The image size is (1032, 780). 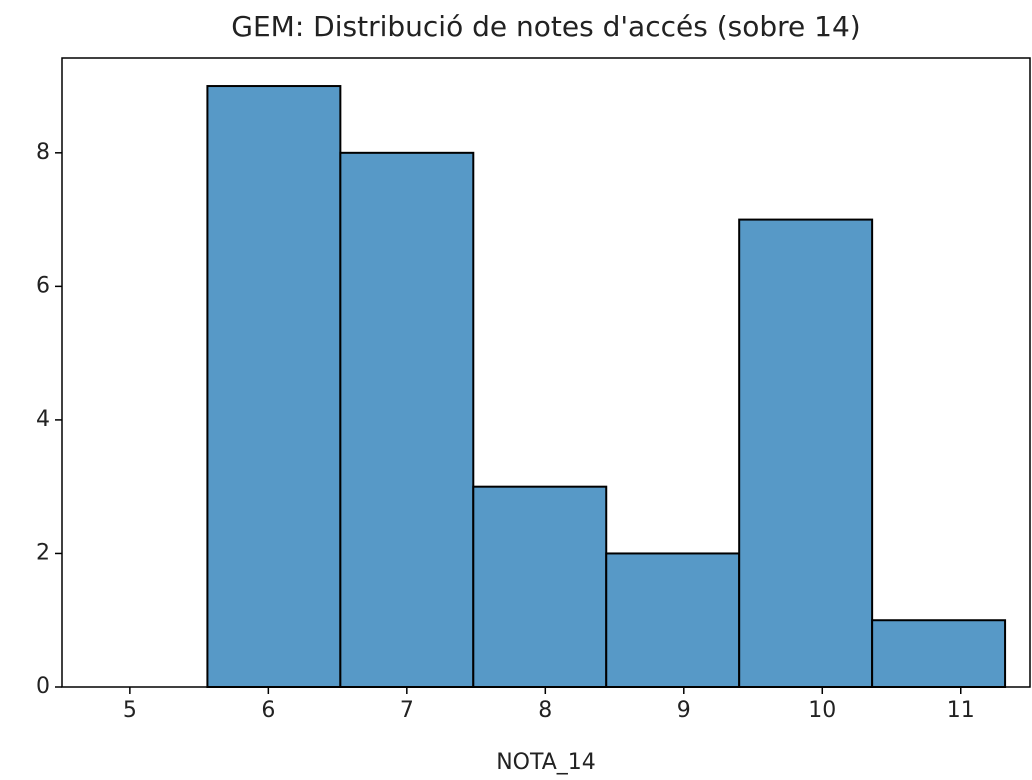 What do you see at coordinates (407, 710) in the screenshot?
I see `x-tick-label: 7` at bounding box center [407, 710].